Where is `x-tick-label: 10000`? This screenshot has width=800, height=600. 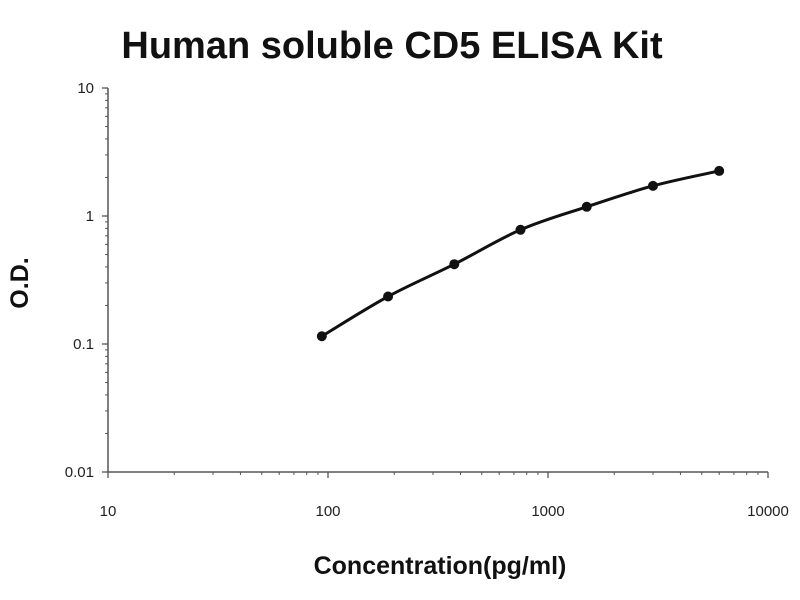
x-tick-label: 10000 is located at coordinates (768, 511).